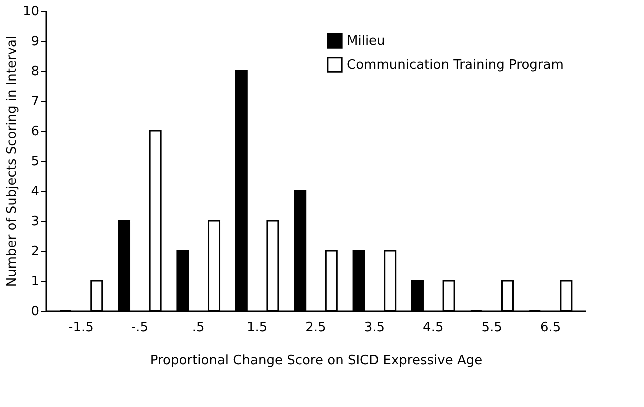 The image size is (644, 407). What do you see at coordinates (31, 12) in the screenshot?
I see `y-tick-label: 10` at bounding box center [31, 12].